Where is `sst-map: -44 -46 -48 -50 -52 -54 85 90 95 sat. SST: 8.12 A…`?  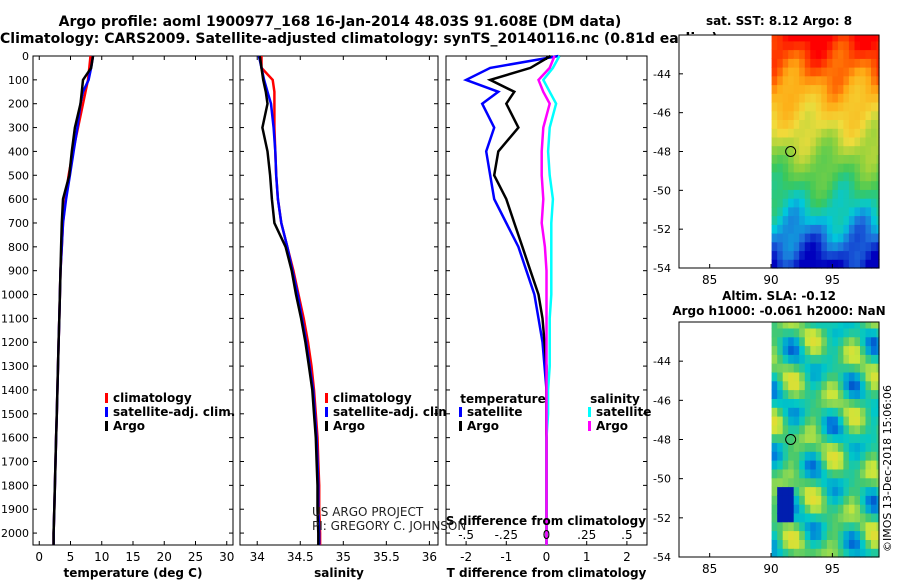
sst-map: -44 -46 -48 -50 -52 -54 85 90 95 sat. SST: 8.12 A… is located at coordinates (766, 150).